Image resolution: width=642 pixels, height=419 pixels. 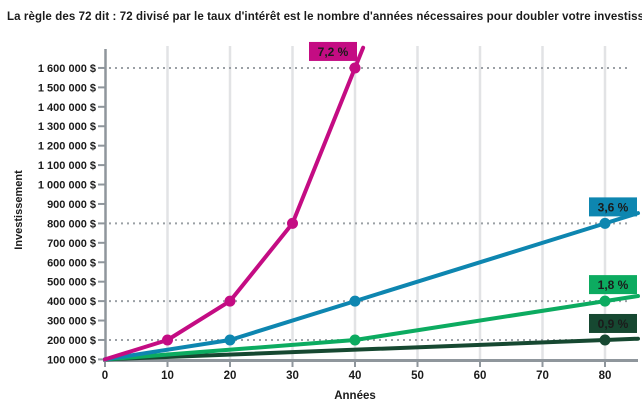 I want to click on y-tick-label: 1 500 000 $, so click(x=67, y=88).